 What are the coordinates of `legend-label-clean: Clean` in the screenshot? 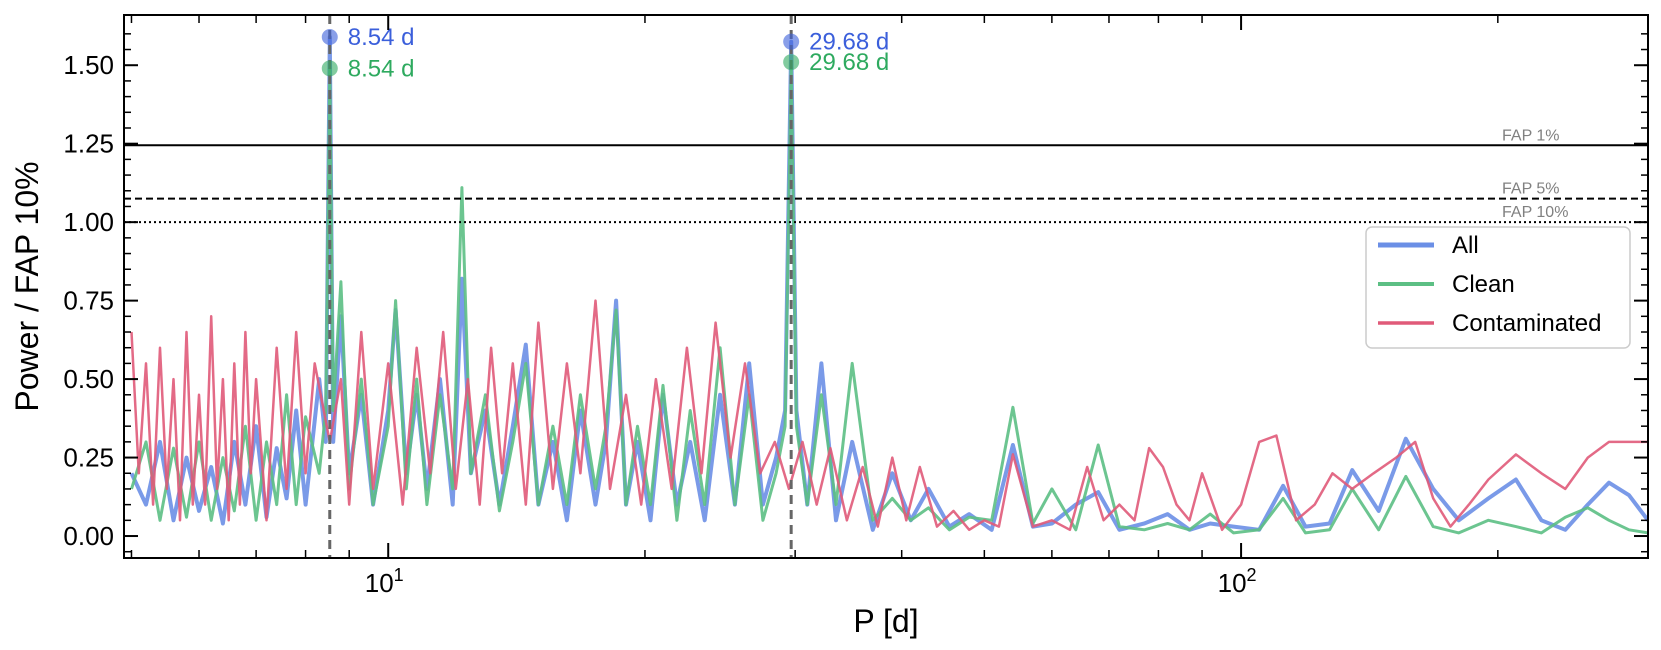 It's located at (1483, 284).